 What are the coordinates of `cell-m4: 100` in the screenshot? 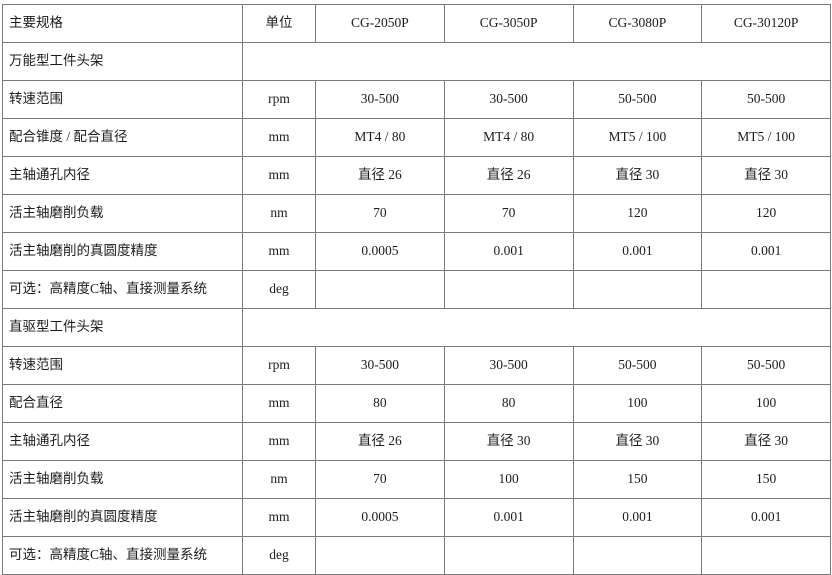 It's located at (766, 403).